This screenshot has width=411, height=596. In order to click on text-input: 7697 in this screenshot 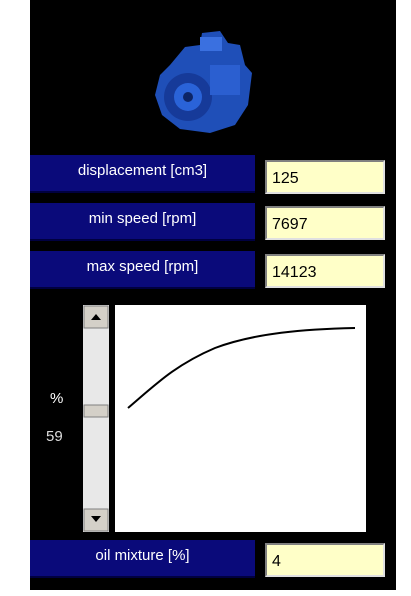, I will do `click(325, 223)`.